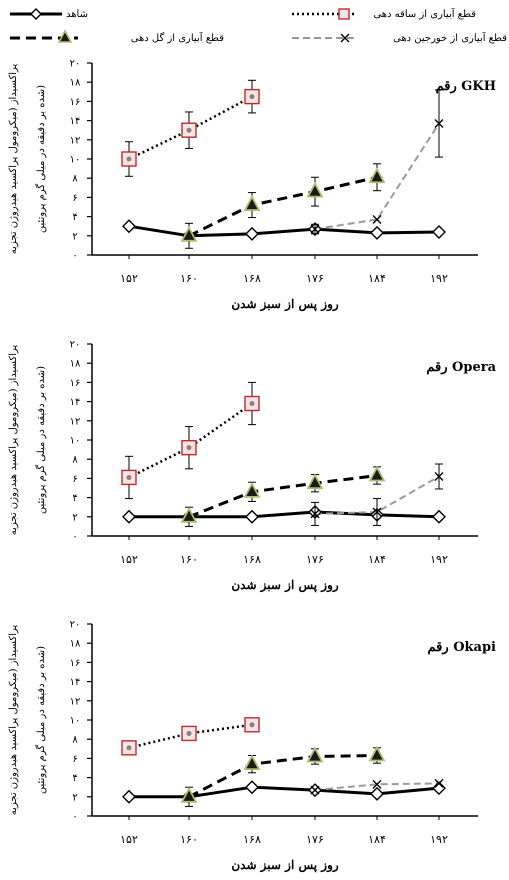 This screenshot has width=509, height=880. I want to click on series-line-tuber, so click(377, 176).